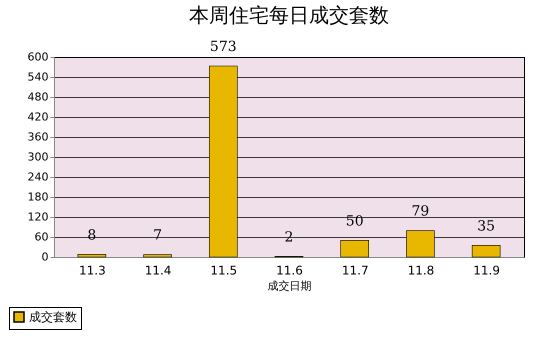 Image resolution: width=550 pixels, height=341 pixels. What do you see at coordinates (38, 137) in the screenshot?
I see `y-tick-label: 360` at bounding box center [38, 137].